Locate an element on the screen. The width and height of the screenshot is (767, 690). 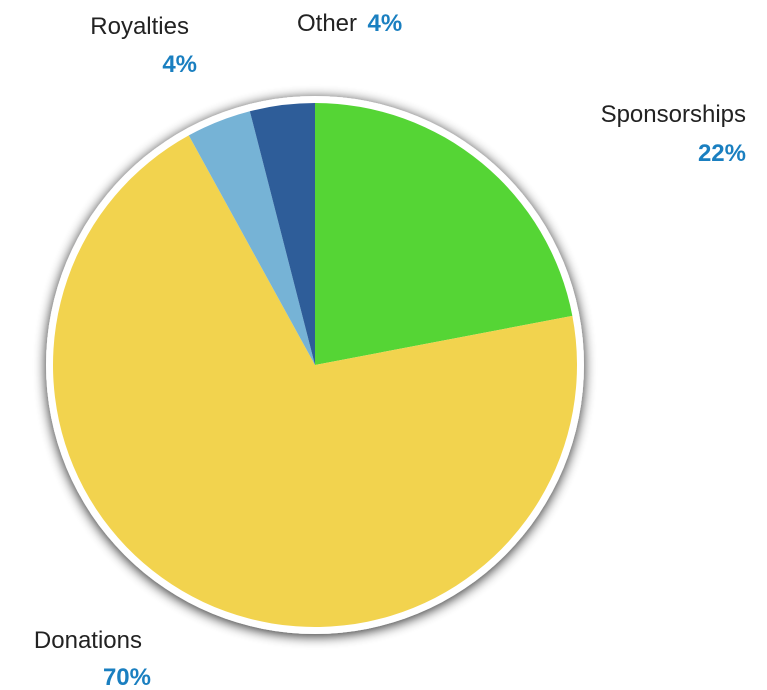
slice-value-sponsorships: 22% is located at coordinates (722, 153).